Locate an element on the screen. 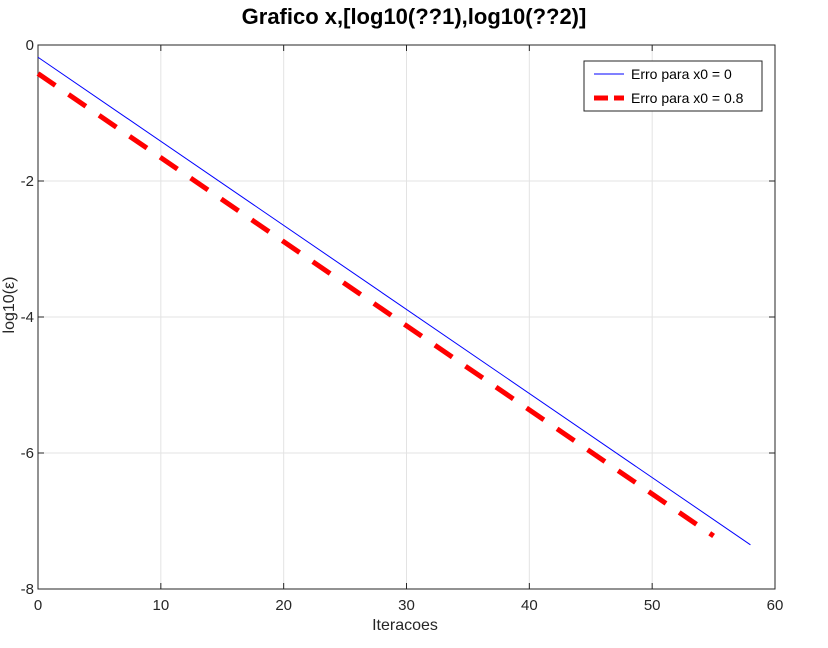  chart-title: Grafico x,[log10(??1),log10(??2)] is located at coordinates (414, 16).